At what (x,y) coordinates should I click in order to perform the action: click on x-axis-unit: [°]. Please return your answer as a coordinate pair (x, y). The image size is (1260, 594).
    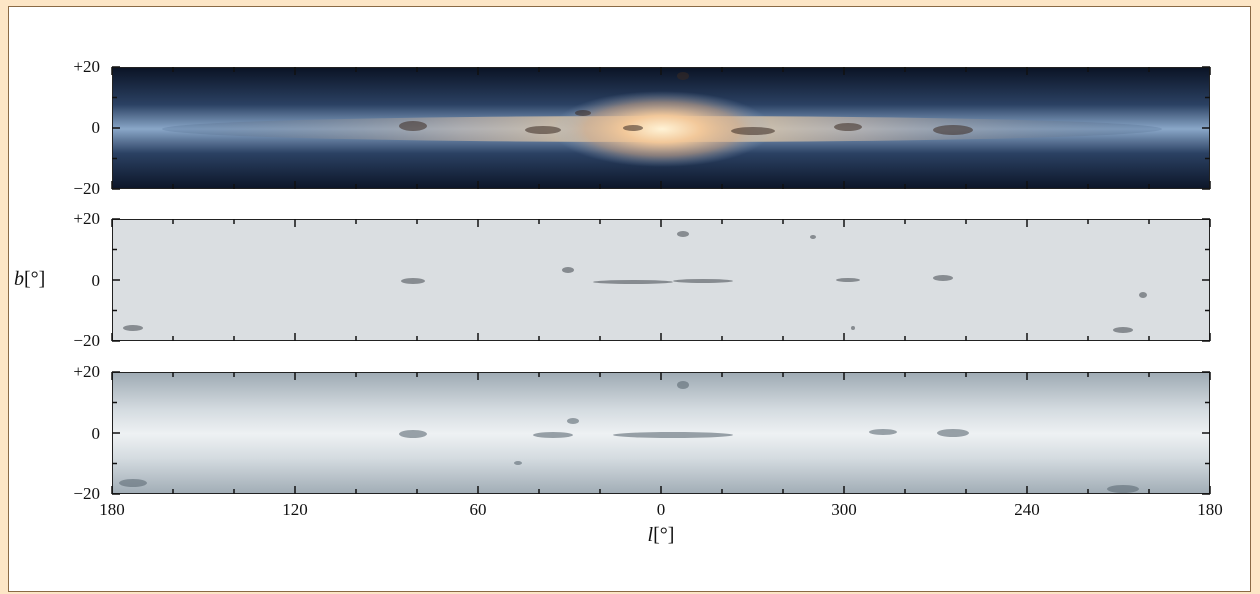
    Looking at the image, I should click on (664, 535).